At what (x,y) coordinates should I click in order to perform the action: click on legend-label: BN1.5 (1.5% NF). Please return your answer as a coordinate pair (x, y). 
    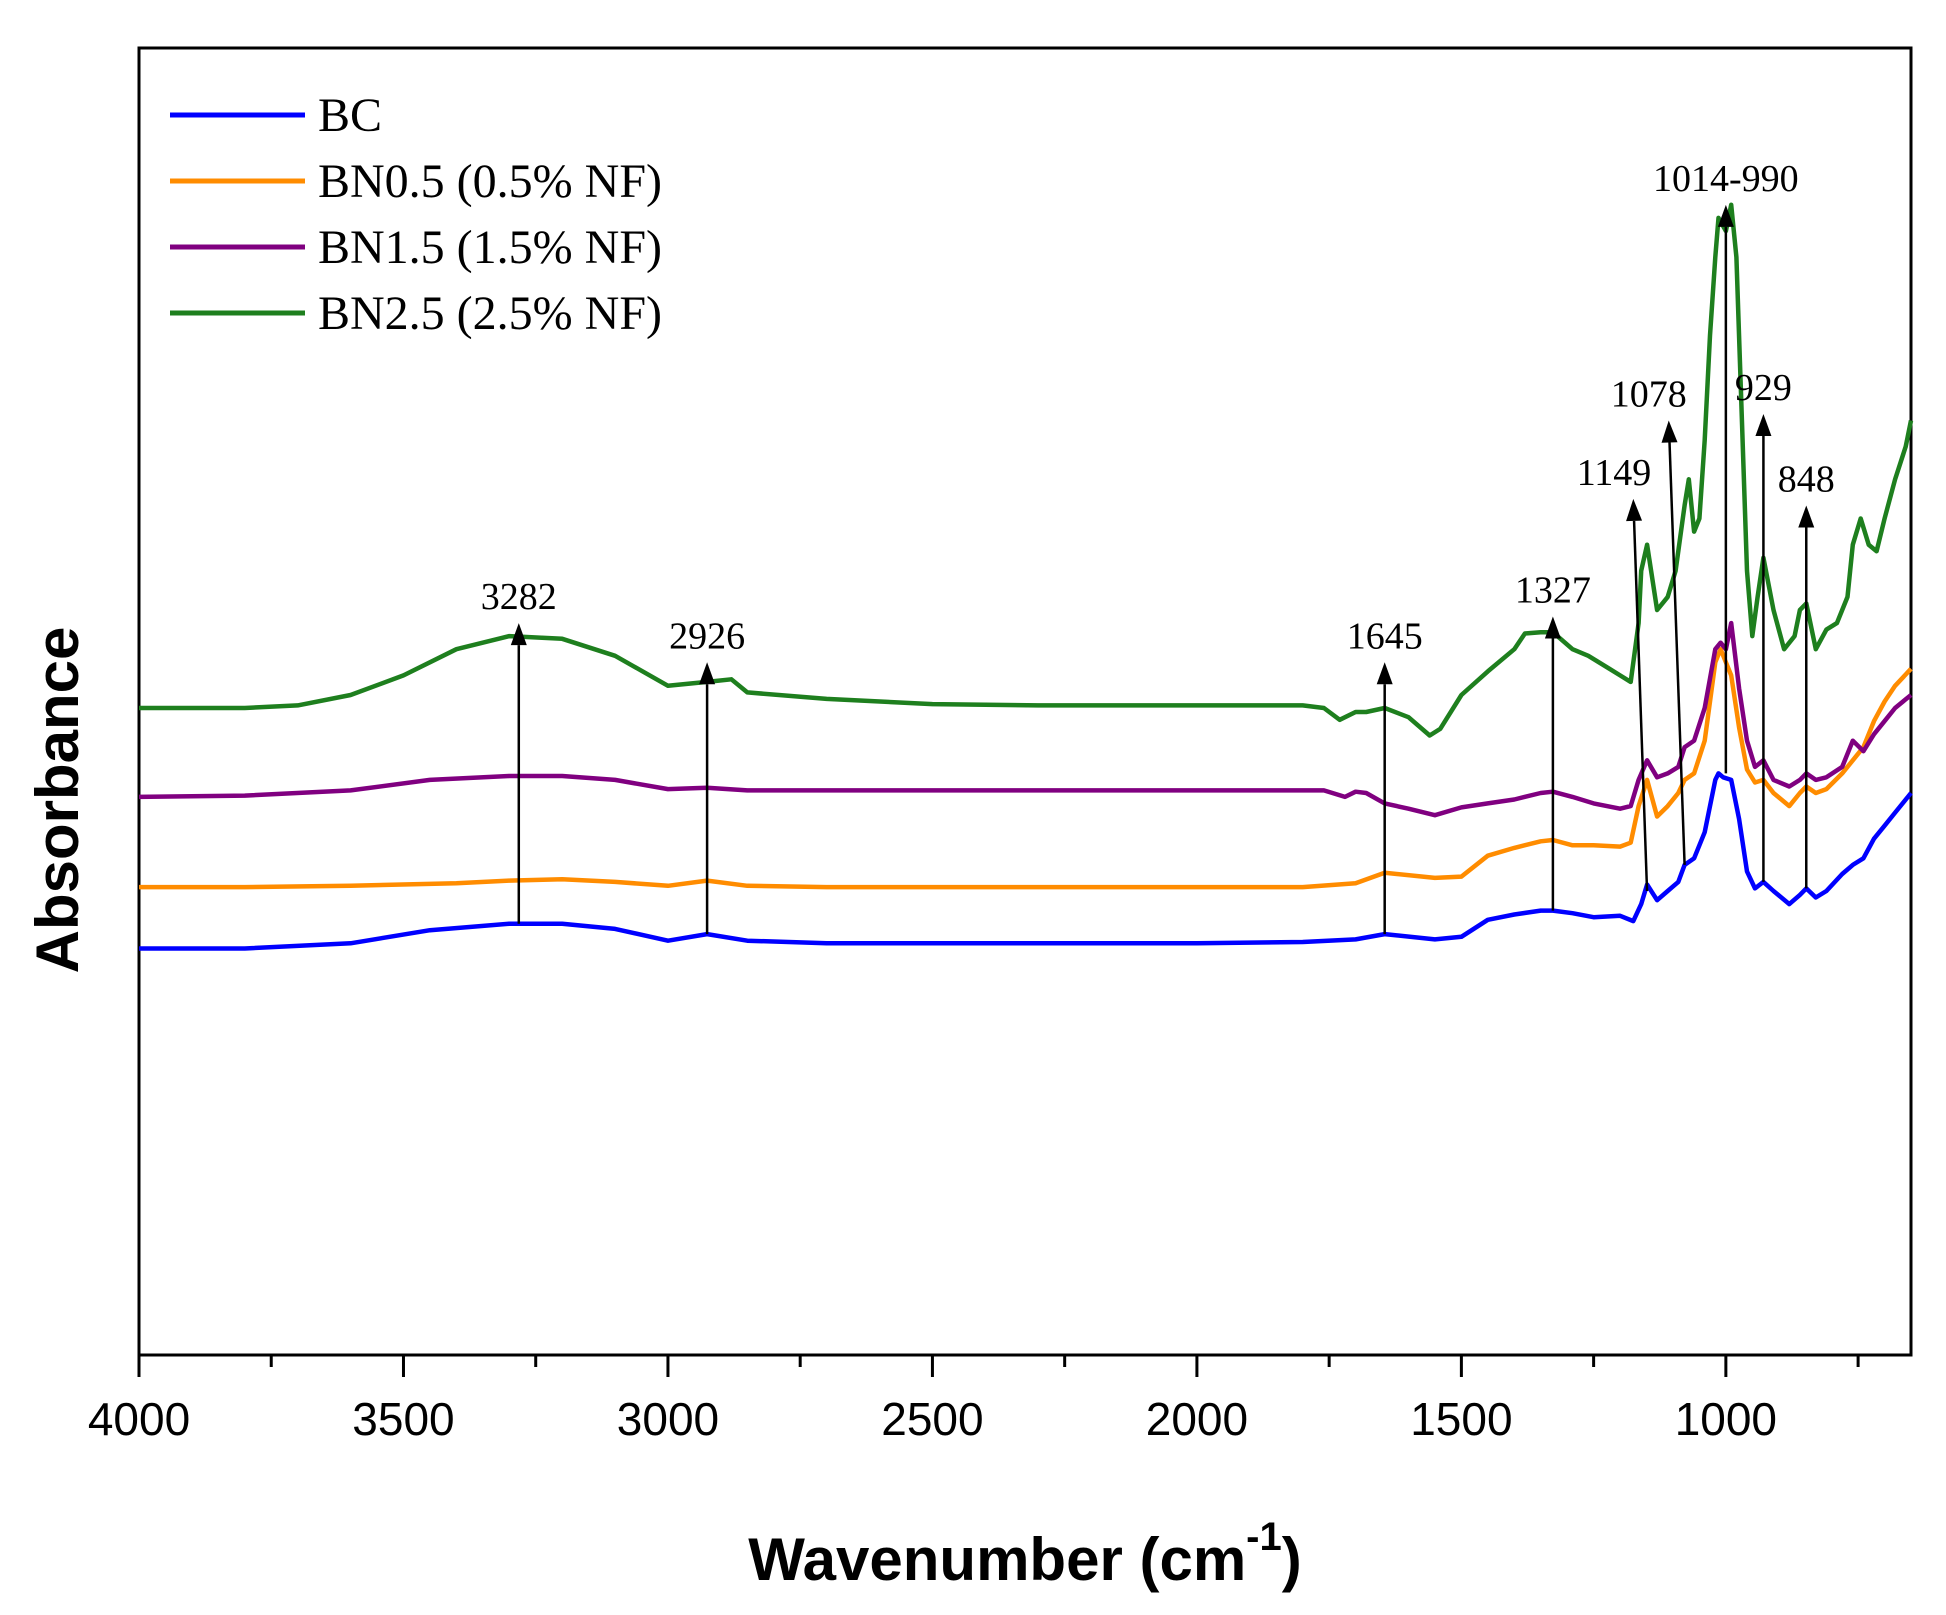
    Looking at the image, I should click on (490, 247).